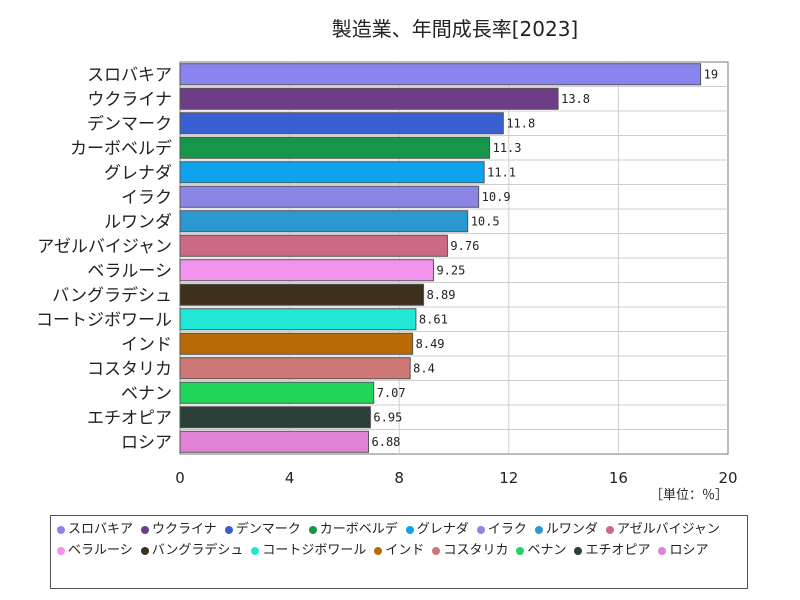 This screenshot has width=800, height=600. I want to click on chart-title: 製造業、年間成長率[2023], so click(455, 29).